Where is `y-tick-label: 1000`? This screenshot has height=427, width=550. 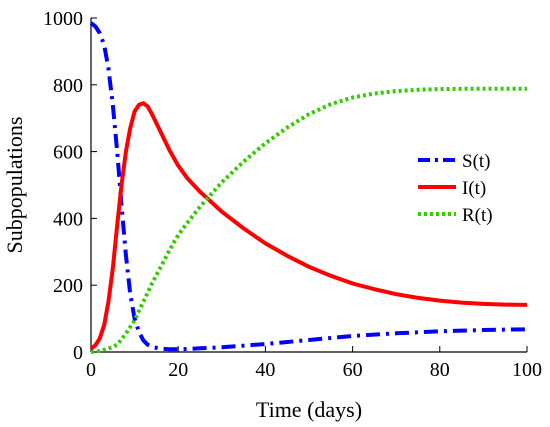 y-tick-label: 1000 is located at coordinates (63, 19).